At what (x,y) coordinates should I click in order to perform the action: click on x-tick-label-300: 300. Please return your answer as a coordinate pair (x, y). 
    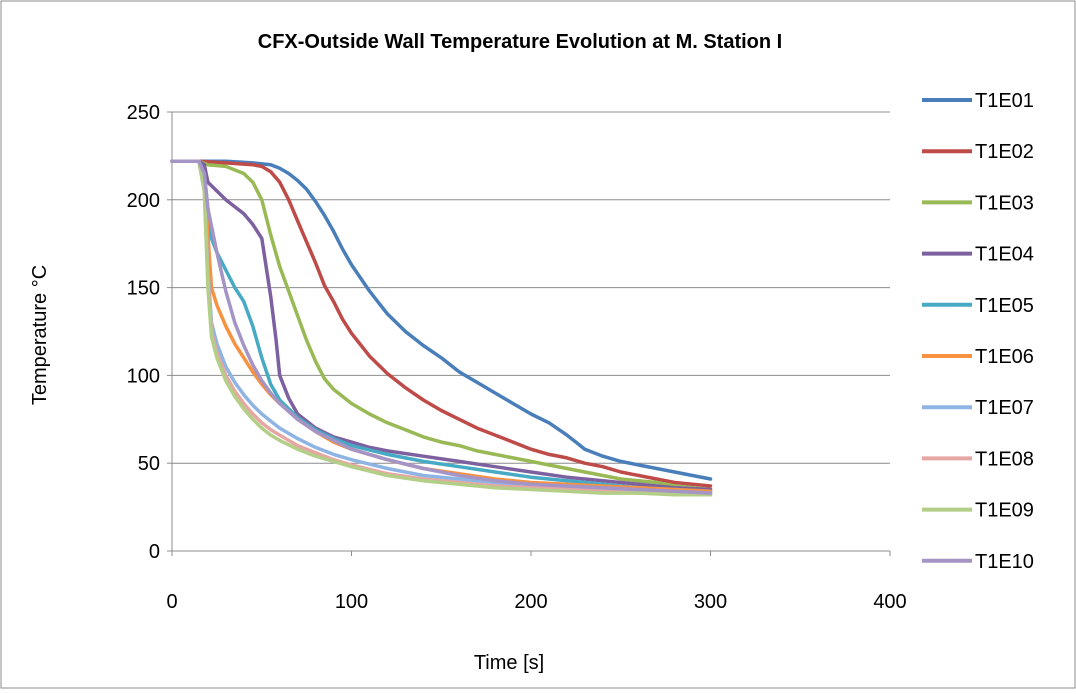
    Looking at the image, I should click on (710, 602).